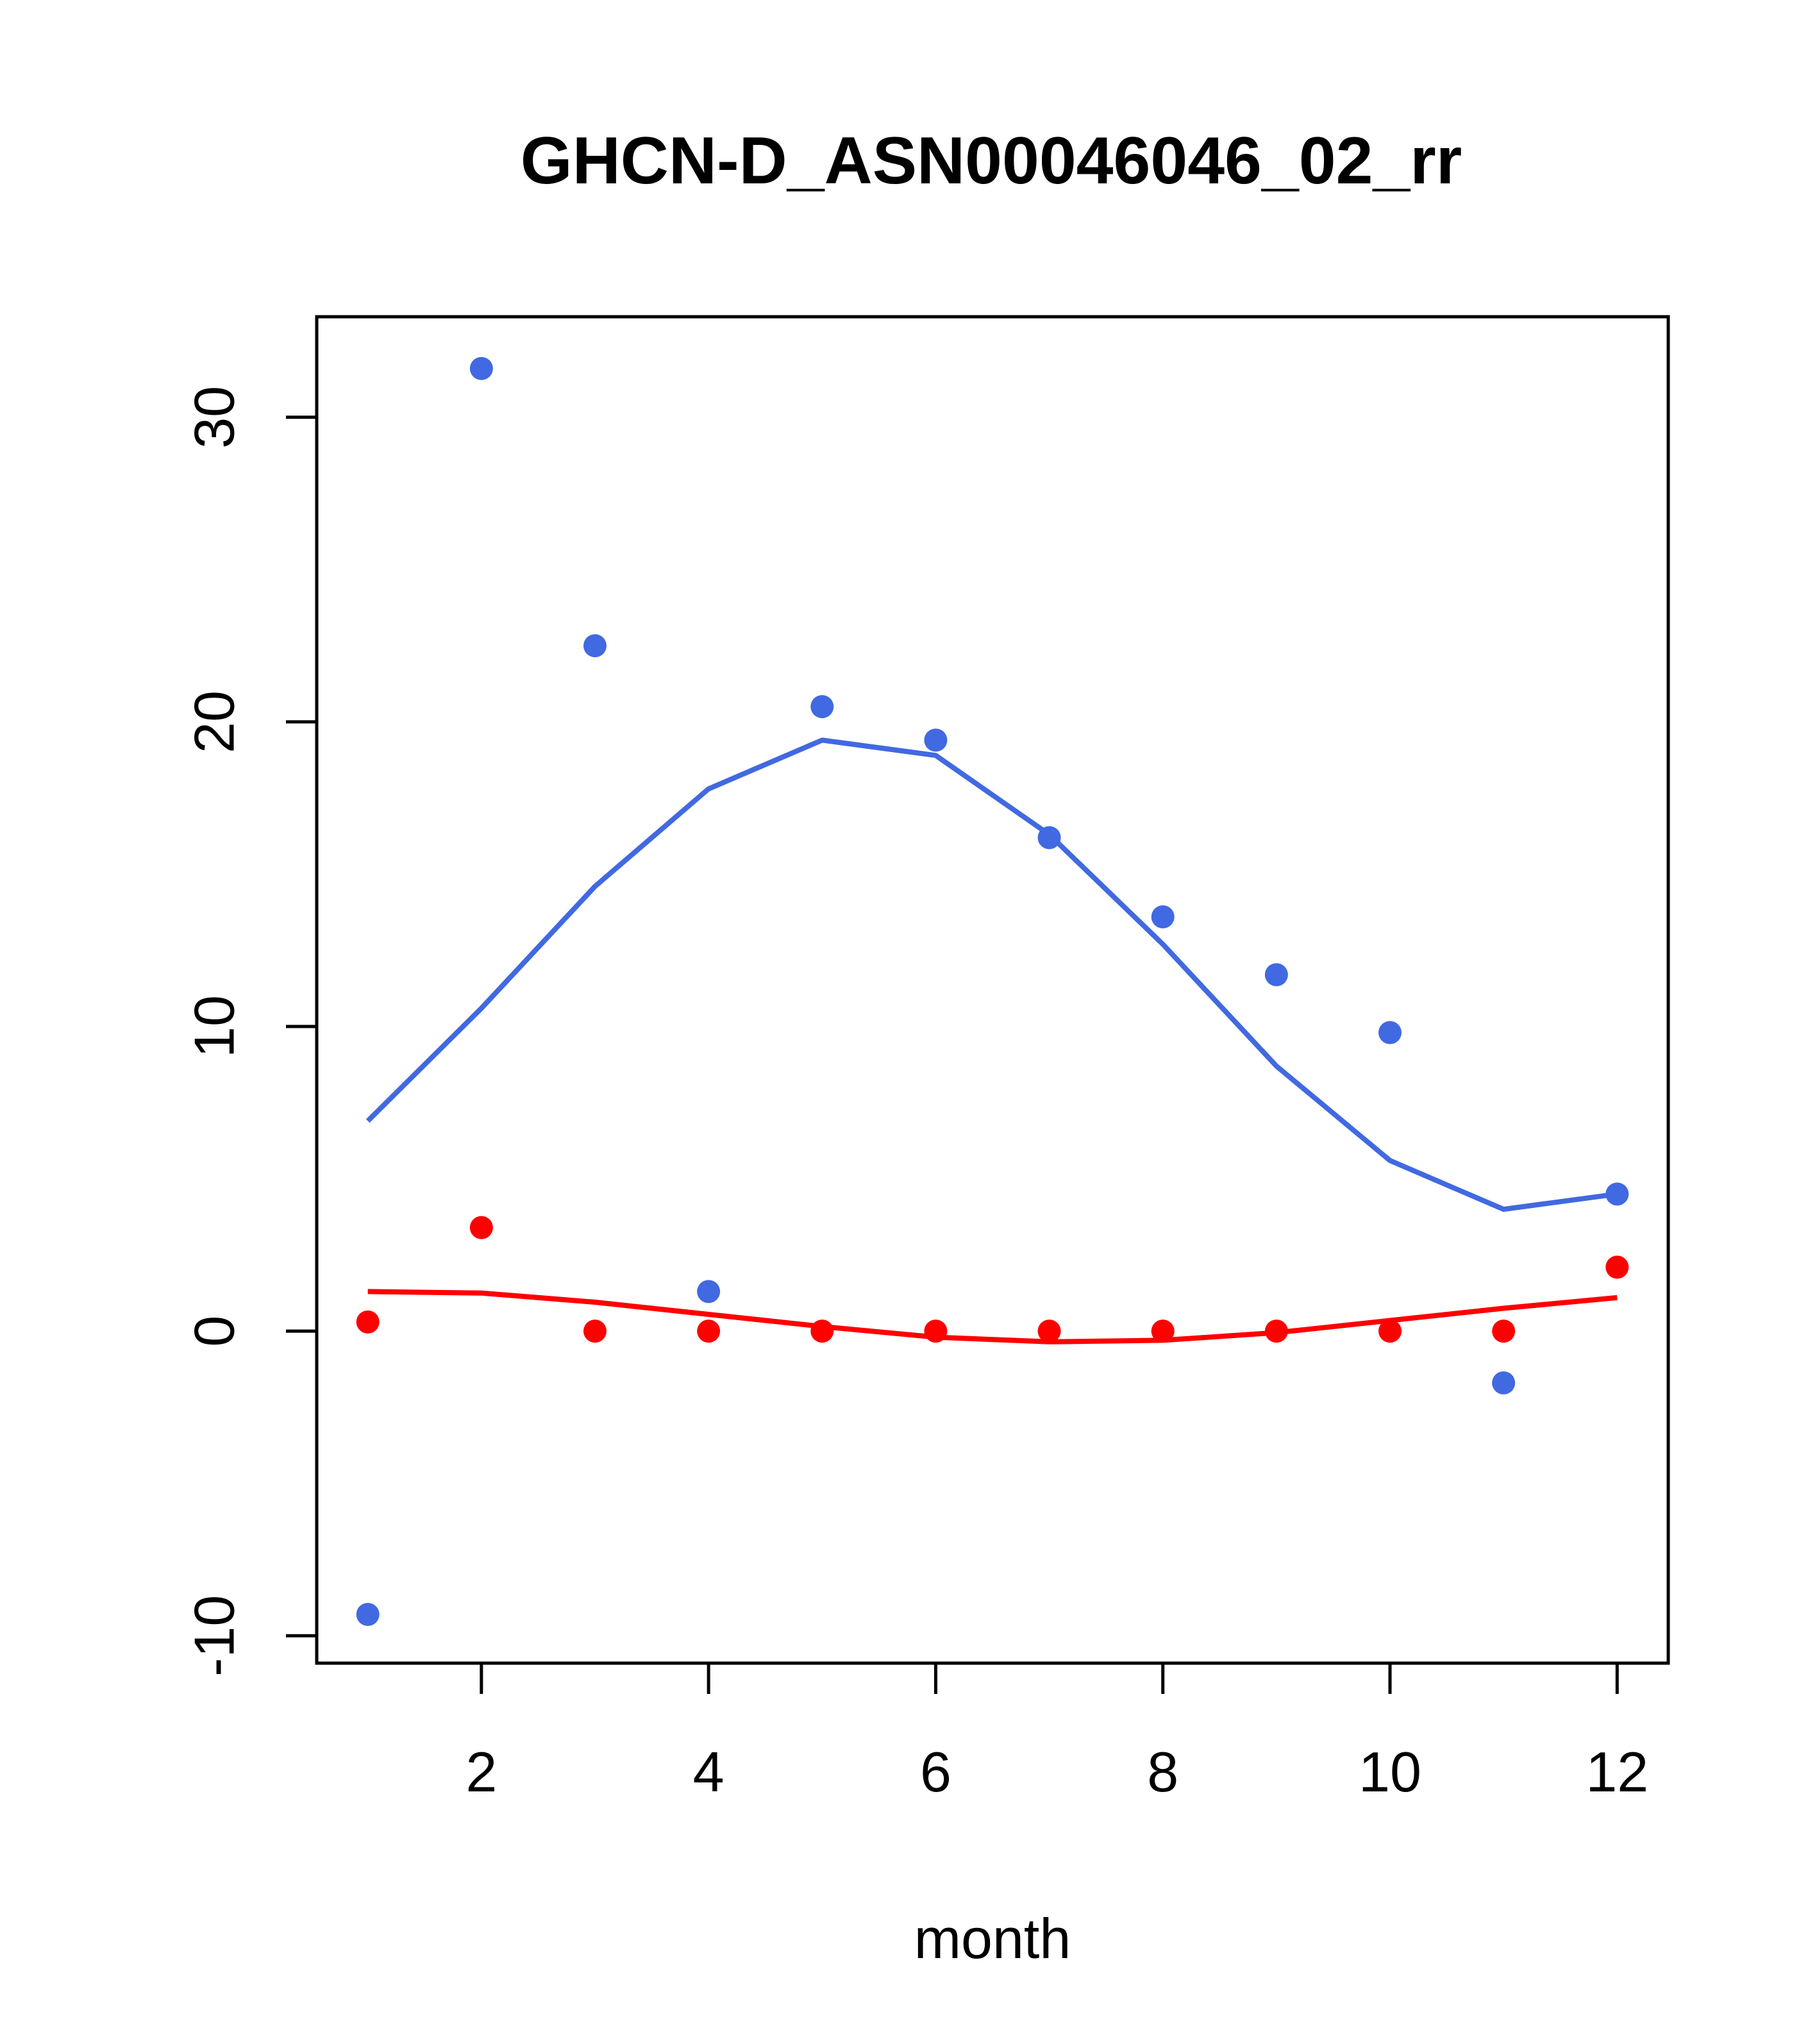 The width and height of the screenshot is (1817, 2044). Describe the element at coordinates (215, 1027) in the screenshot. I see `y-tick-label: 10` at that location.